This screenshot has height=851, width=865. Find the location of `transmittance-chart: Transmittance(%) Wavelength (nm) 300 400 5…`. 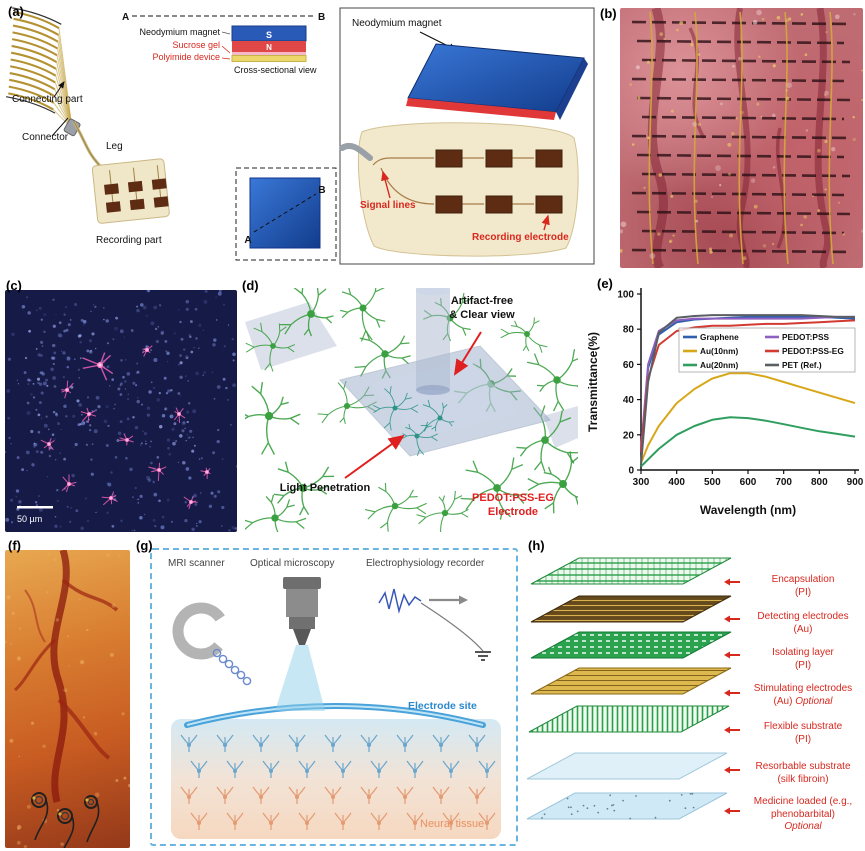

transmittance-chart: Transmittance(%) Wavelength (nm) 300 400 5… is located at coordinates (724, 402).